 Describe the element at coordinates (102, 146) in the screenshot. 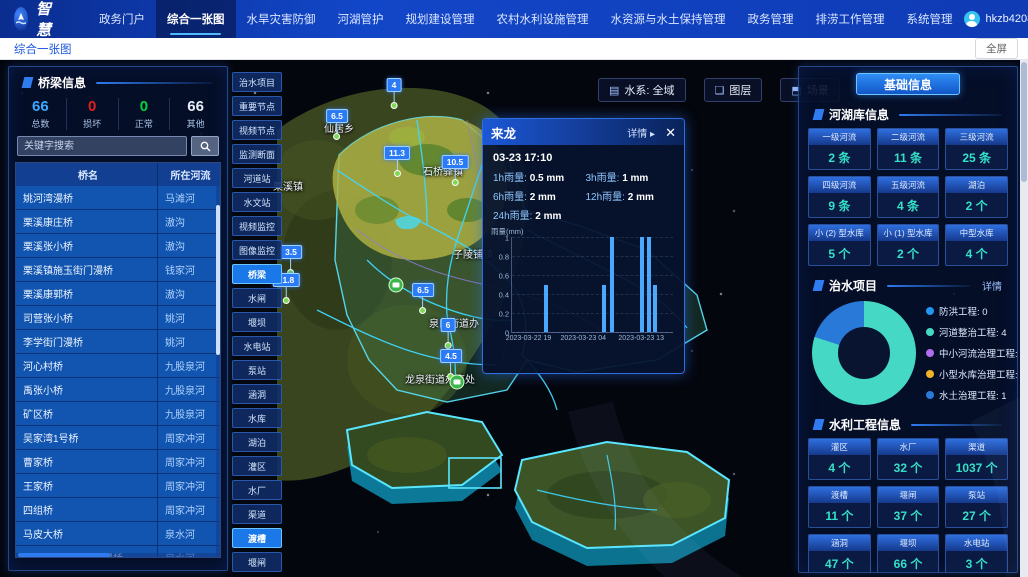

I see `search-input` at that location.